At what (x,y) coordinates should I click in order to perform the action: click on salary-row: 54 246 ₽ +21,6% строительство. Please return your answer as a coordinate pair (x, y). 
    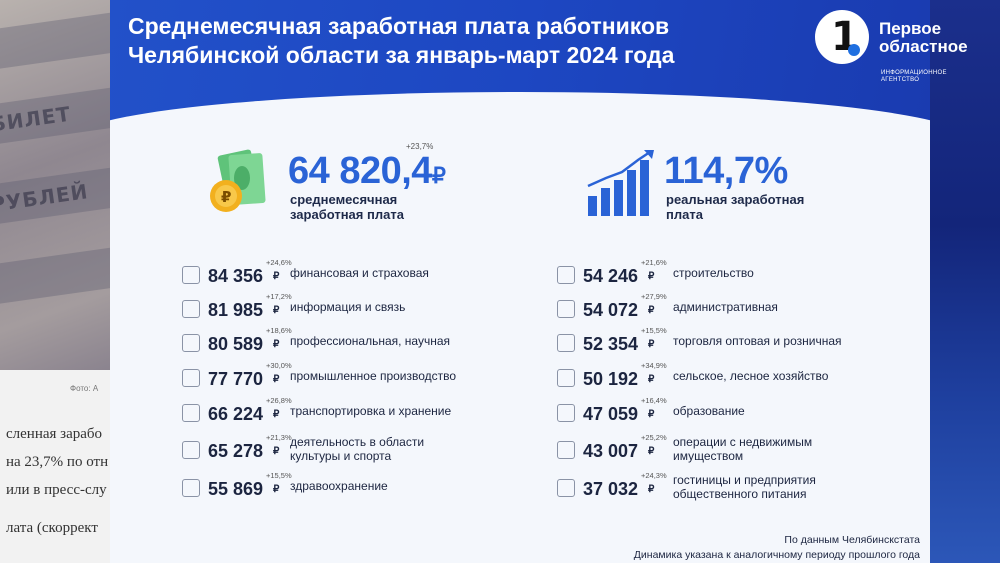
    Looking at the image, I should click on (737, 275).